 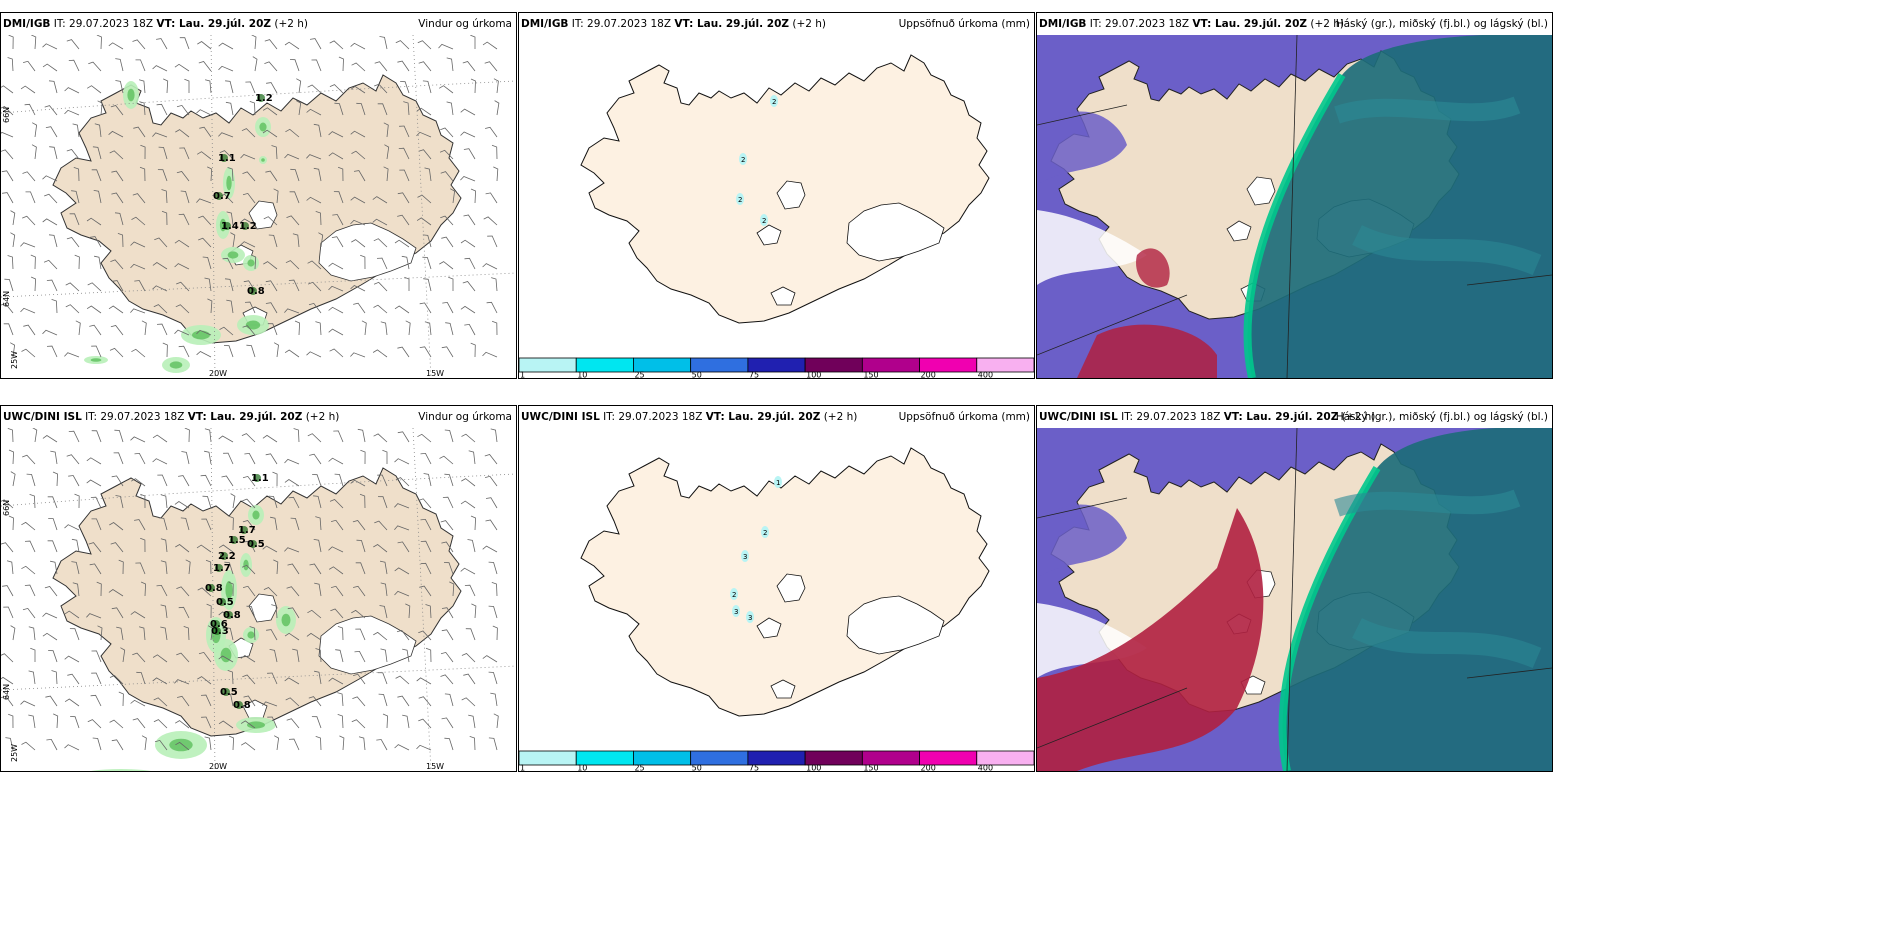 What do you see at coordinates (227, 556) in the screenshot?
I see `precip-value-label: 2.2` at bounding box center [227, 556].